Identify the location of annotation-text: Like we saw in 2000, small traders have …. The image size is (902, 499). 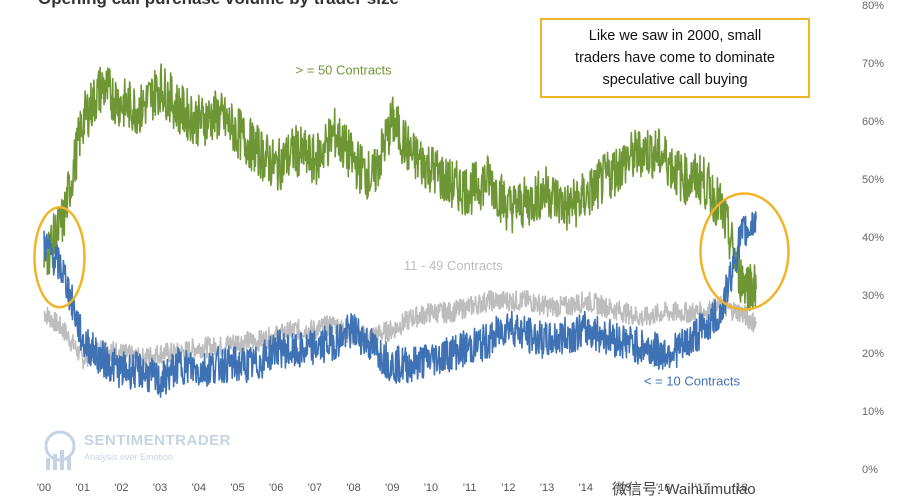
(675, 58).